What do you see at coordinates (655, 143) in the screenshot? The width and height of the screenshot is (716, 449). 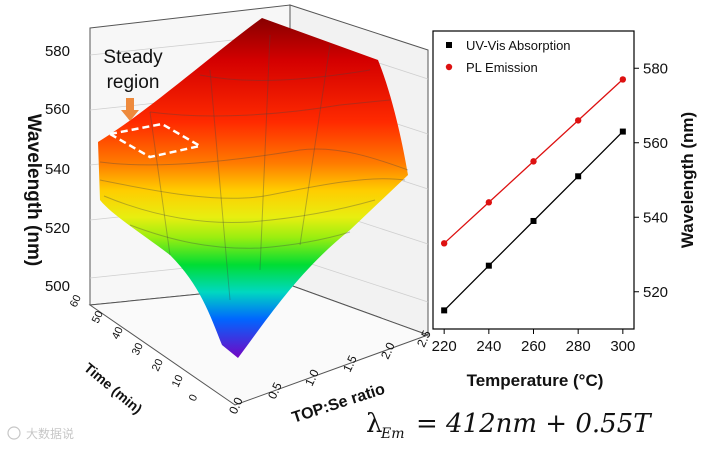 I see `y-tick-label: 560` at bounding box center [655, 143].